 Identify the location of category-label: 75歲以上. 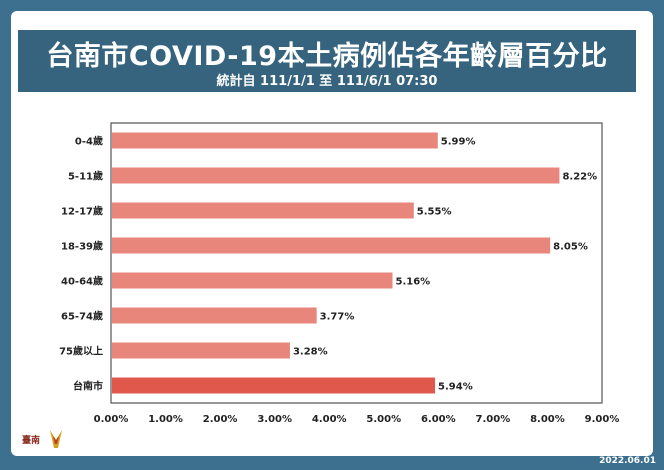
(81, 351).